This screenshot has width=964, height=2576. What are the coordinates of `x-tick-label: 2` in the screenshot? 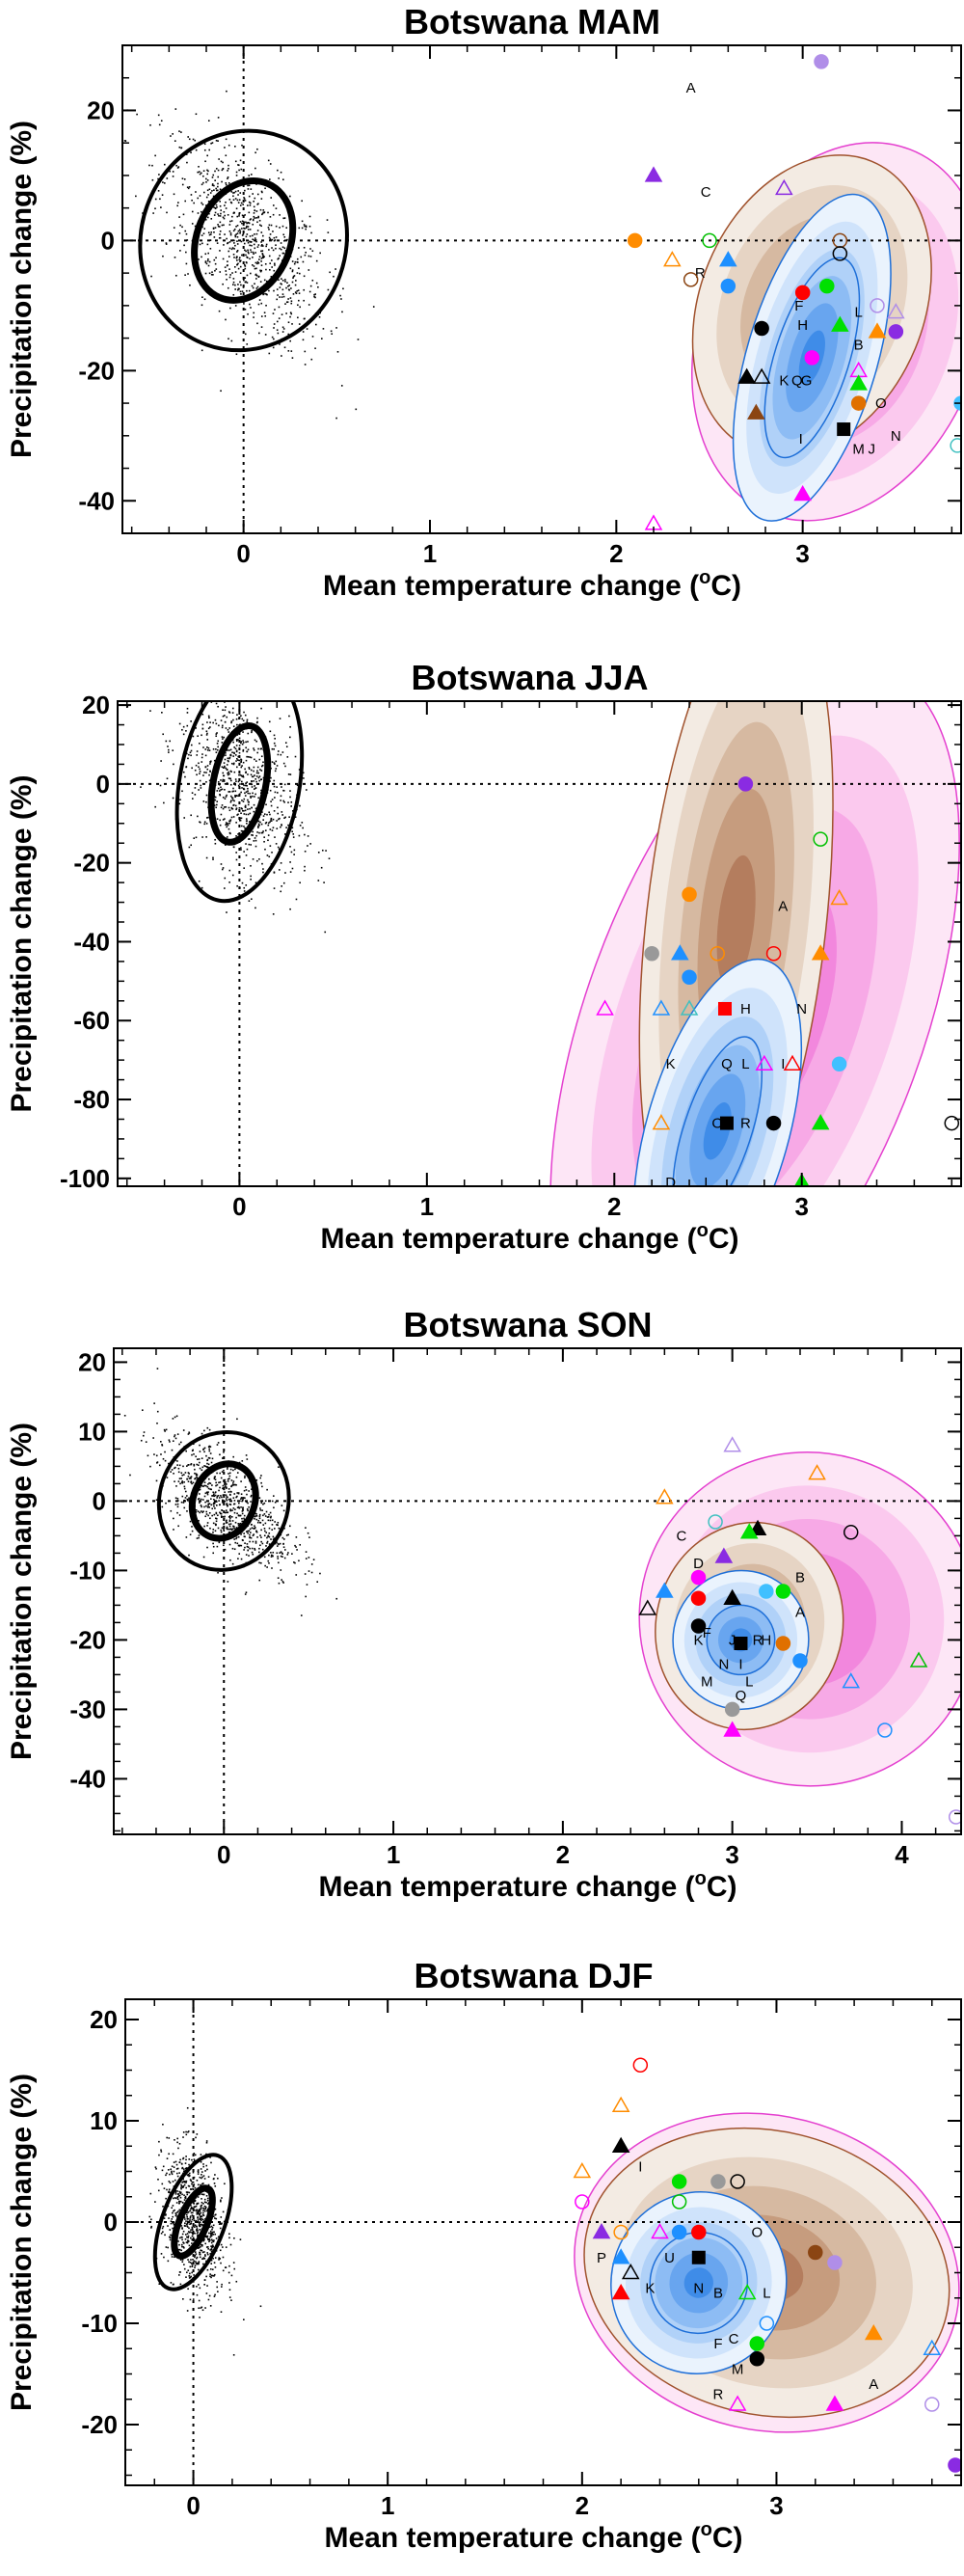 It's located at (563, 1854).